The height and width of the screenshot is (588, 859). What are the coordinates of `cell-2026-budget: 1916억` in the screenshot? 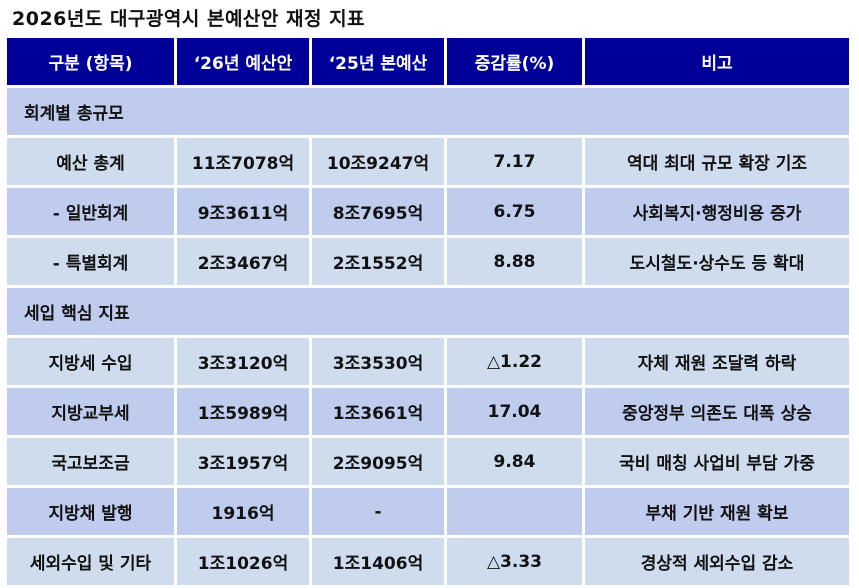 It's located at (243, 511).